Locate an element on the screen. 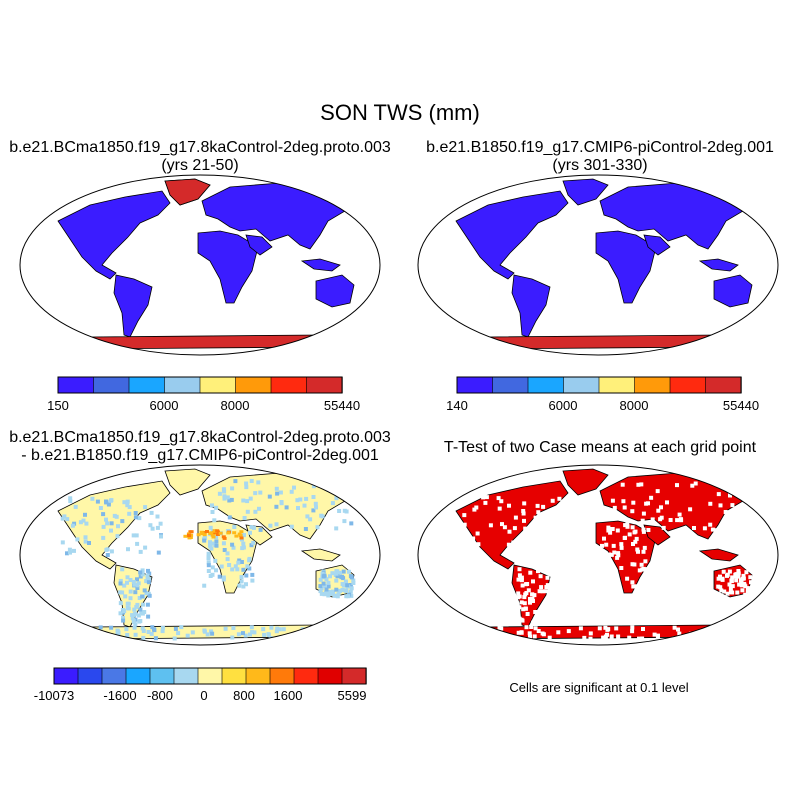 The height and width of the screenshot is (800, 800). colorbar-top-left-swatches is located at coordinates (200, 385).